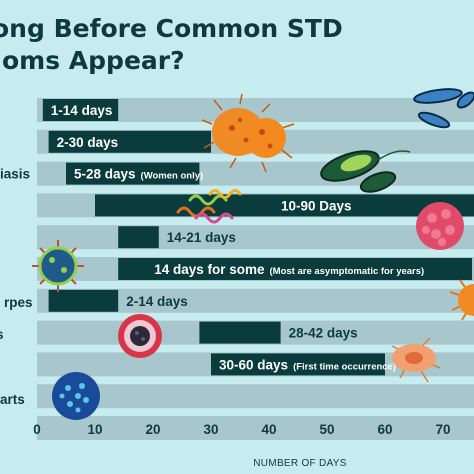  What do you see at coordinates (365, 171) in the screenshot?
I see `green-parasite-icon` at bounding box center [365, 171].